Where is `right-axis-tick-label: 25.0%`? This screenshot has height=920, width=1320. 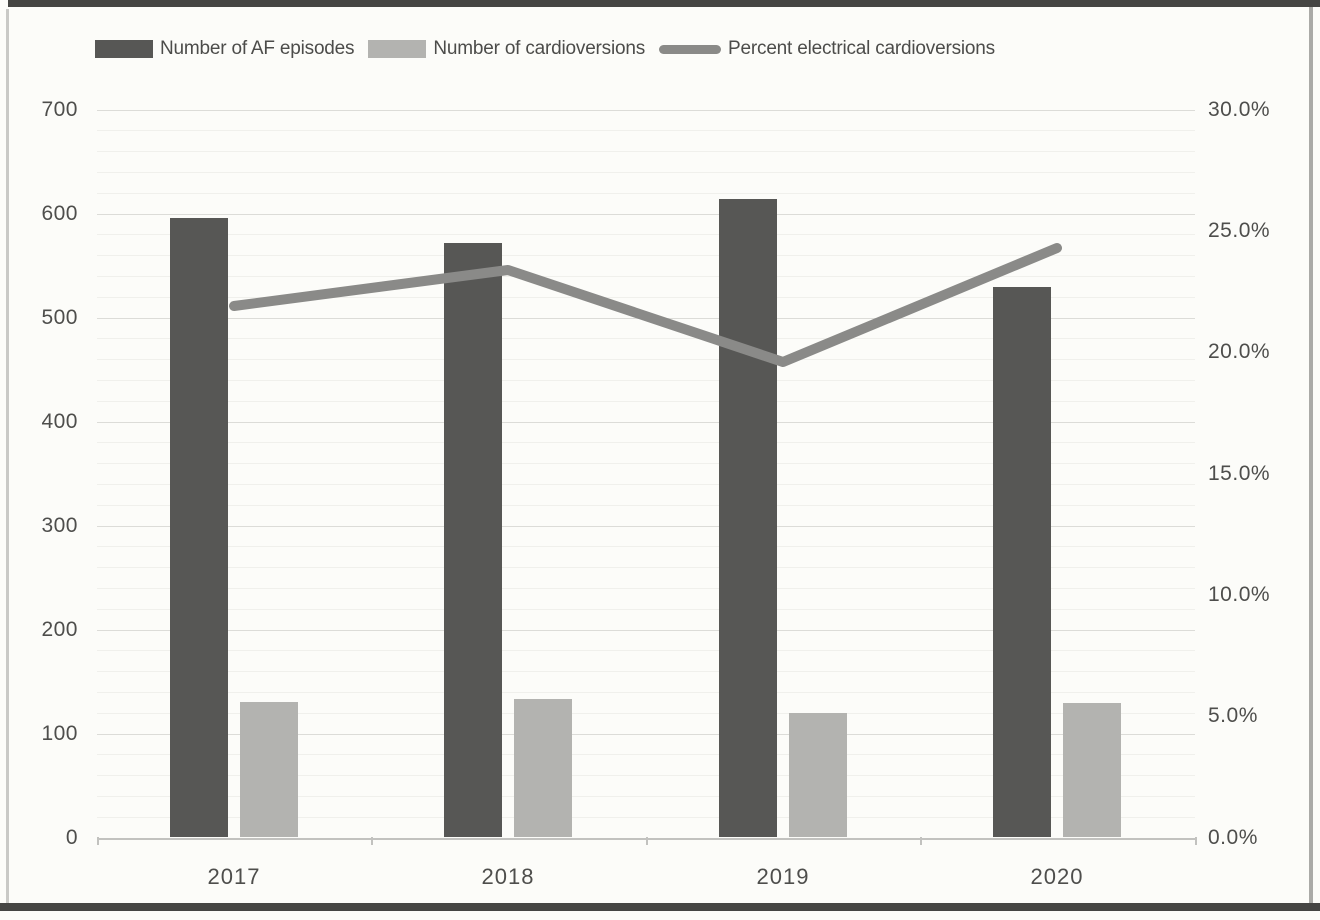 right-axis-tick-label: 25.0% is located at coordinates (1239, 230).